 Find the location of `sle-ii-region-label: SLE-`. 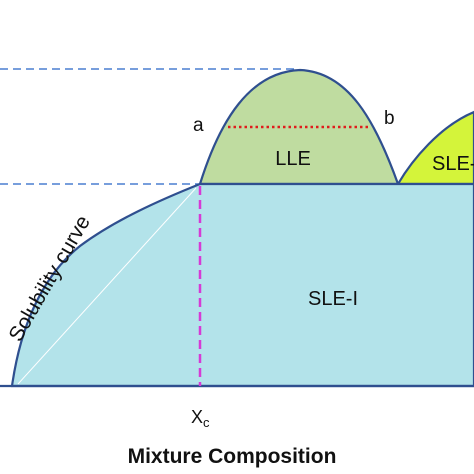

sle-ii-region-label: SLE- is located at coordinates (453, 164).